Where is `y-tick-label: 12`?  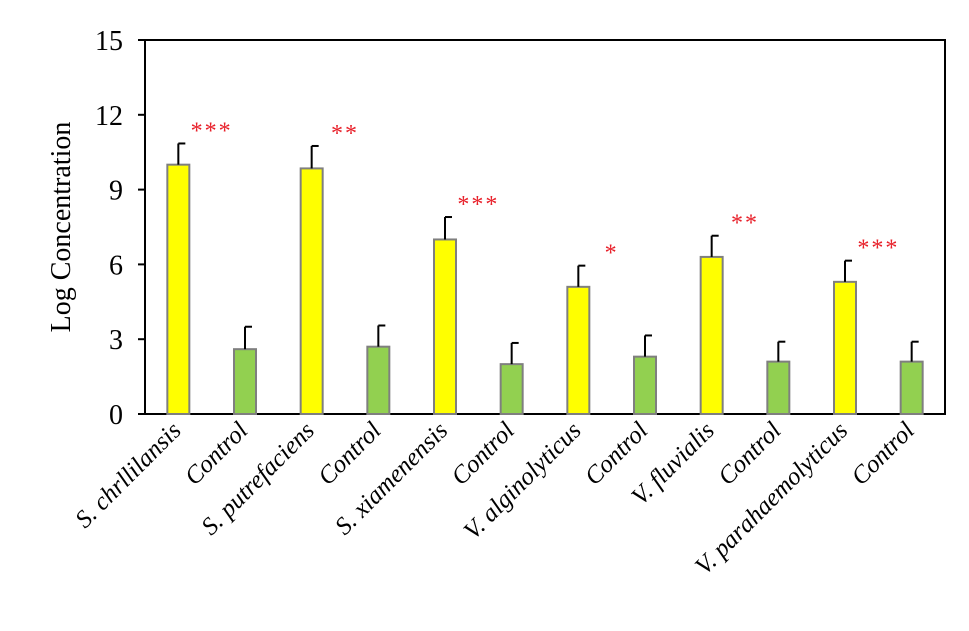 y-tick-label: 12 is located at coordinates (109, 116).